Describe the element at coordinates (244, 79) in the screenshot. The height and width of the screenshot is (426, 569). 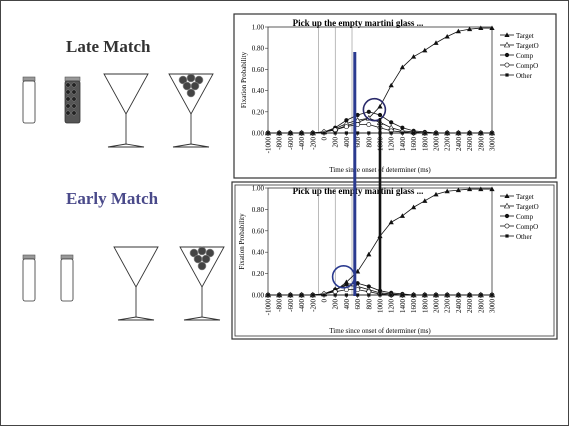
I see `y-axis-label: Fixation Probability` at that location.